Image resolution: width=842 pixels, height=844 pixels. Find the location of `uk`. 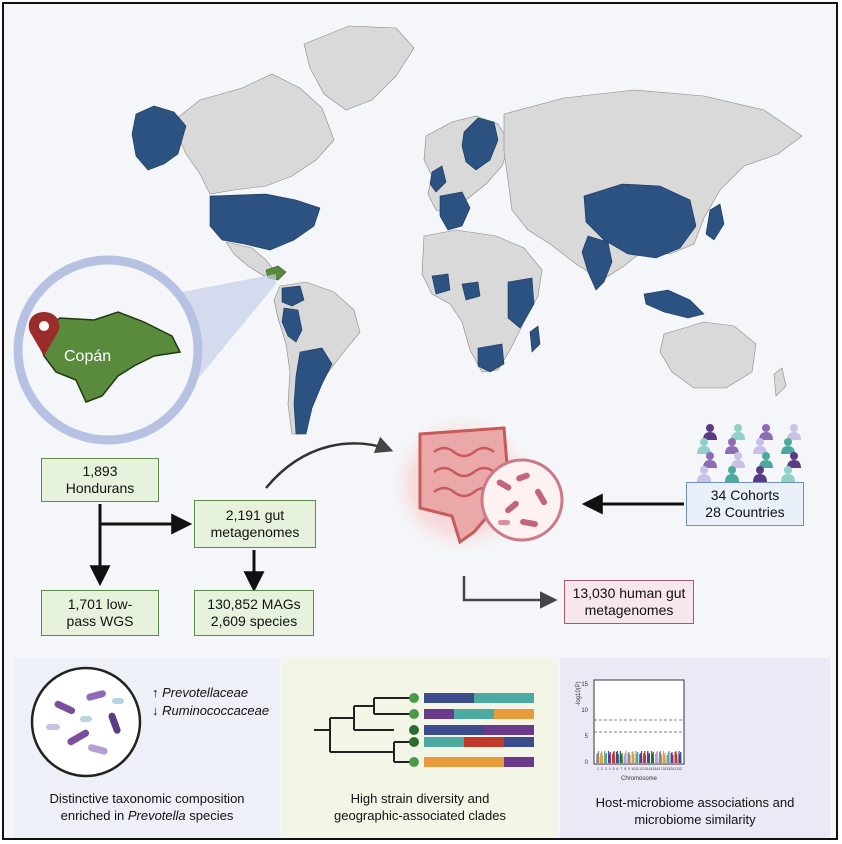

uk is located at coordinates (438, 179).